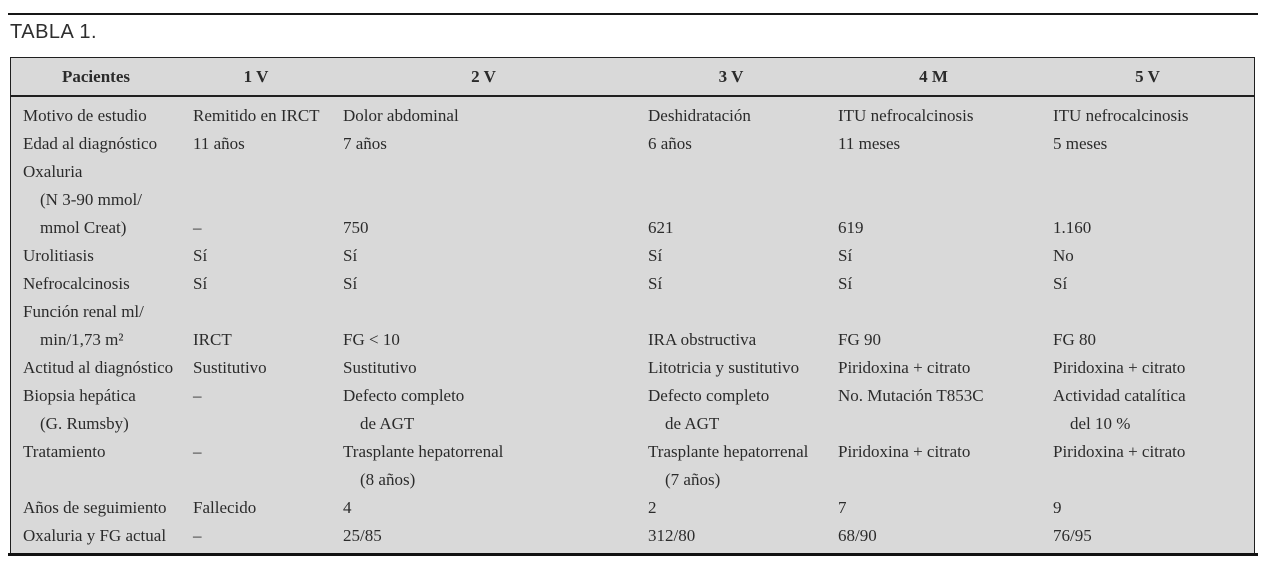  What do you see at coordinates (380, 367) in the screenshot?
I see `cell-line: Sustitutivo` at bounding box center [380, 367].